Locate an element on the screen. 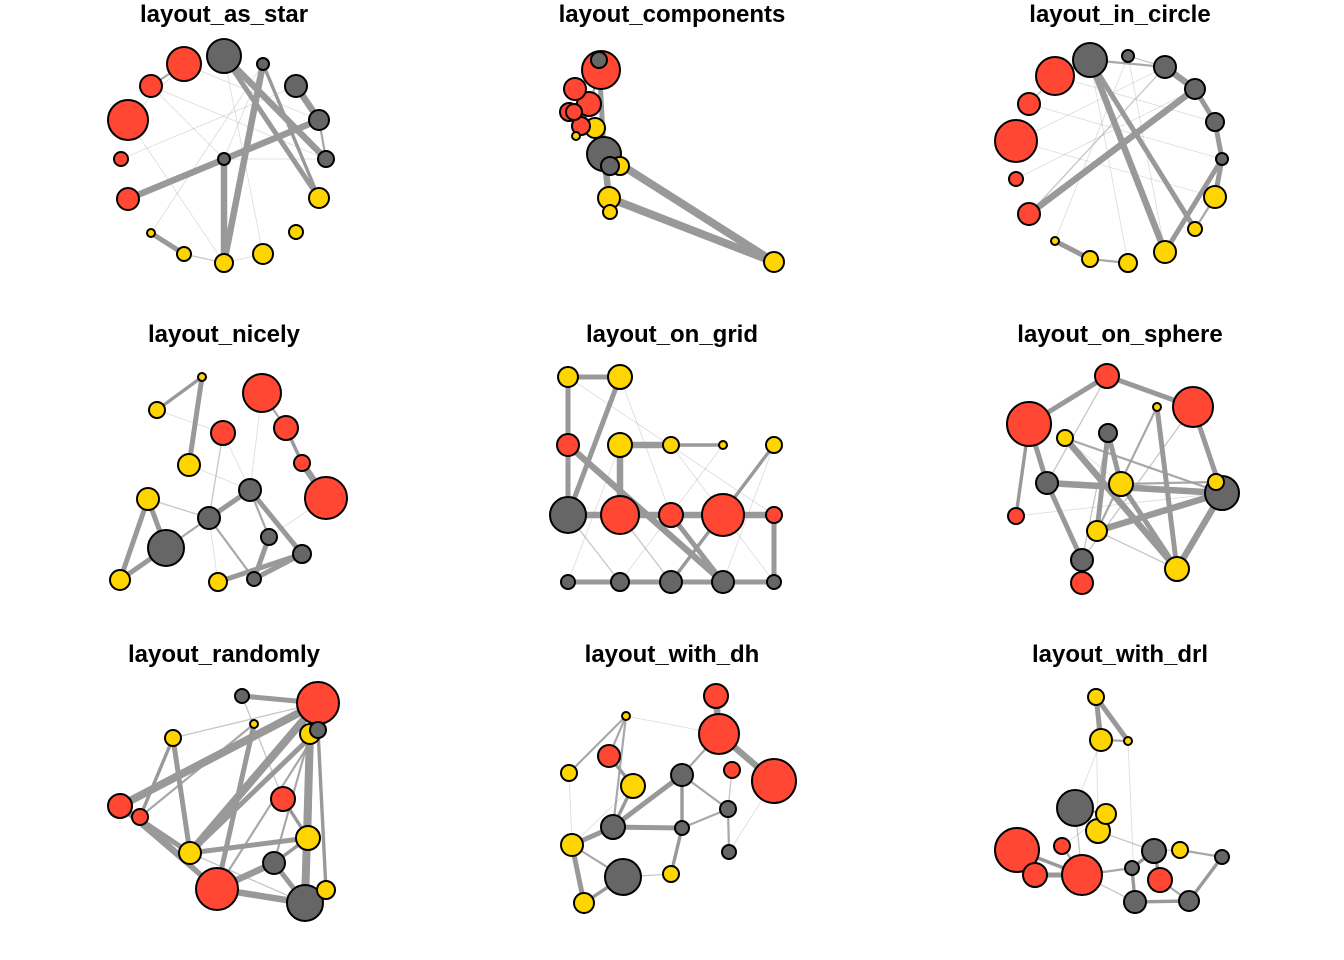 Image resolution: width=1344 pixels, height=960 pixels. panel-layout-in-circle: layout_in_circle is located at coordinates (1111, 137).